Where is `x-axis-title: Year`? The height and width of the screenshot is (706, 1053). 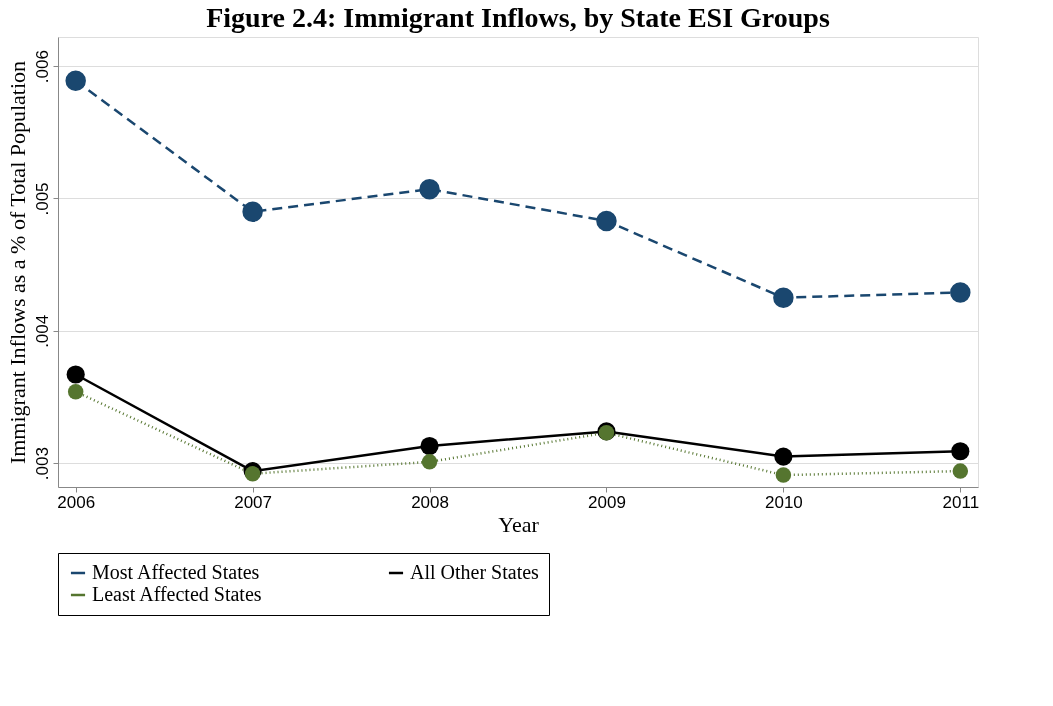
x-axis-title: Year is located at coordinates (519, 524).